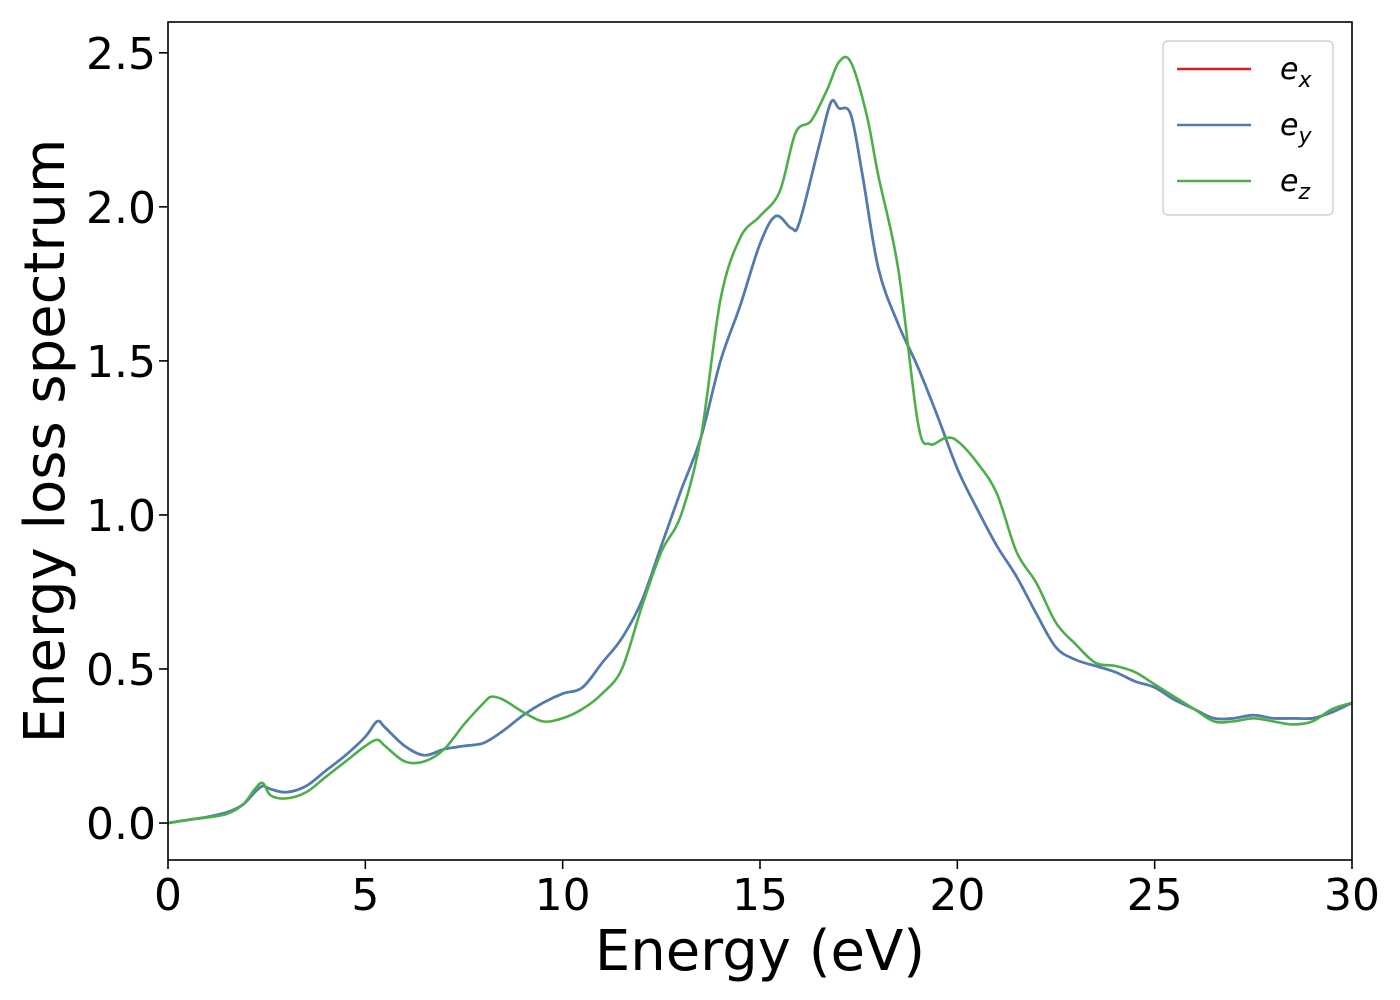 This screenshot has height=1000, width=1400. Describe the element at coordinates (121, 362) in the screenshot. I see `y-tick-label: 1.5` at that location.